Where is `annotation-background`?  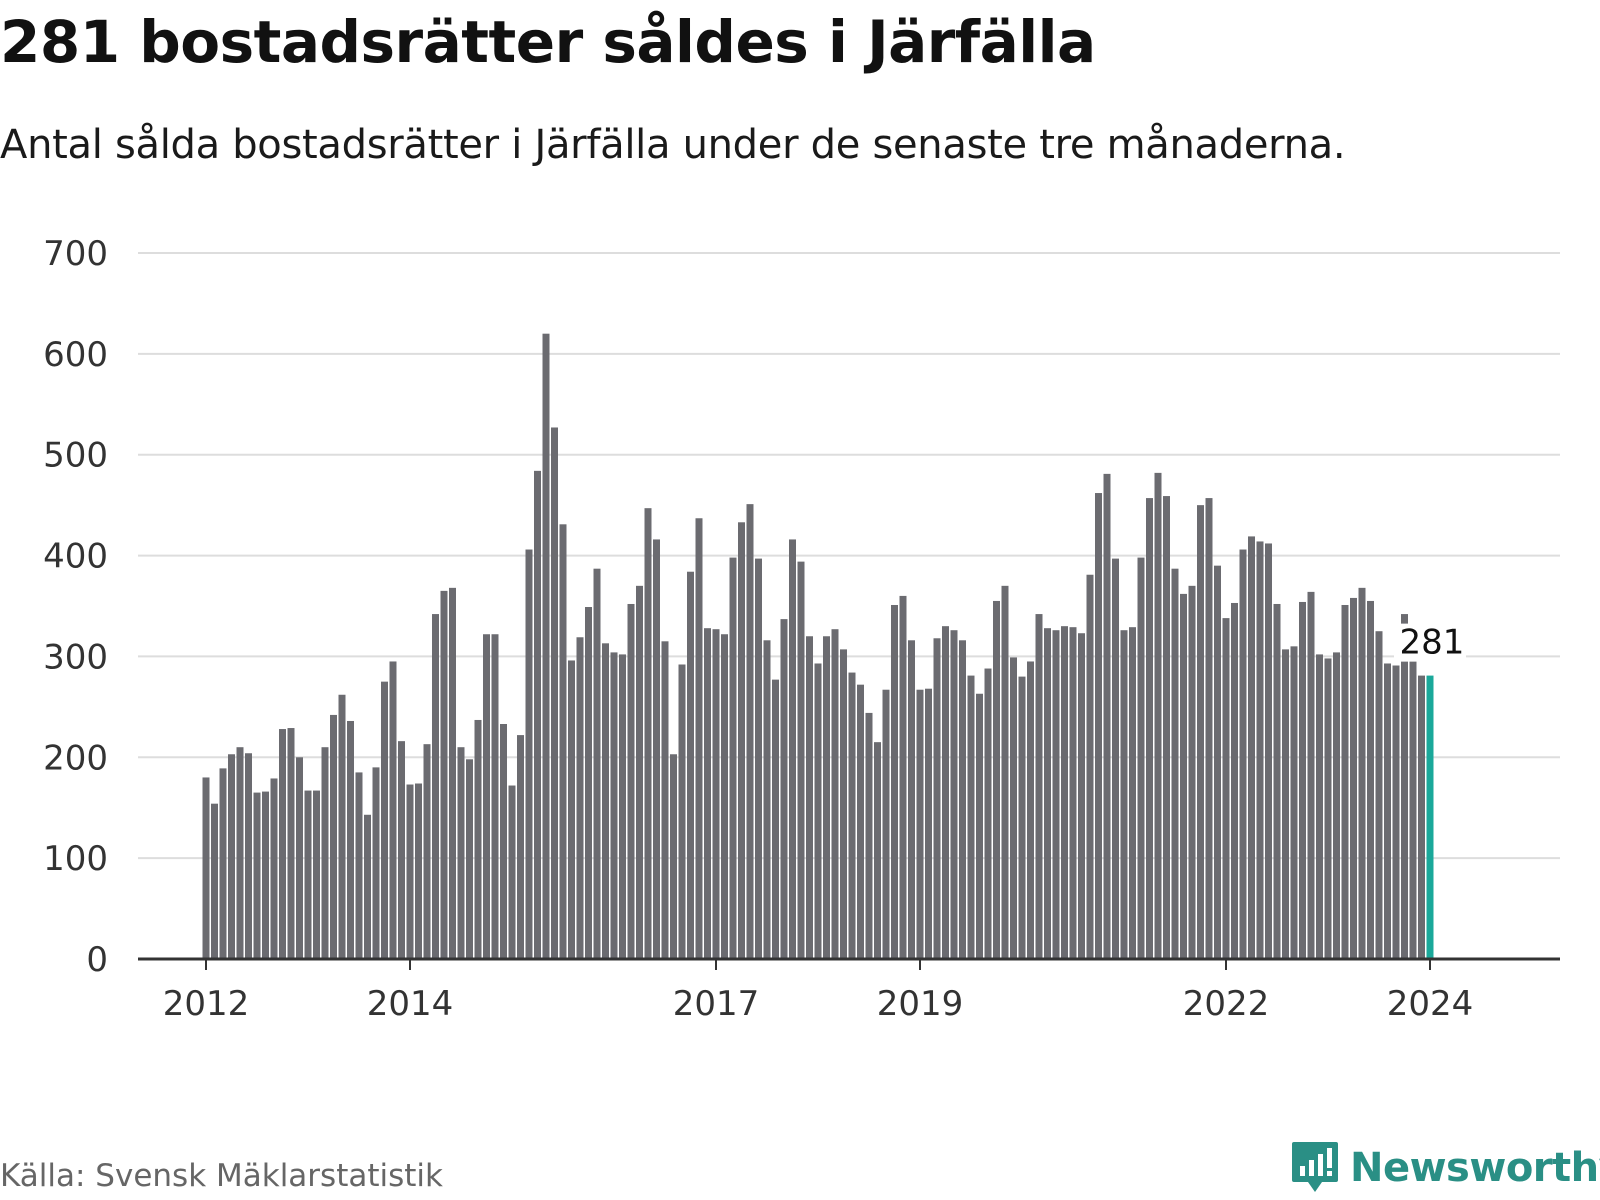
annotation-background is located at coordinates (1430, 642).